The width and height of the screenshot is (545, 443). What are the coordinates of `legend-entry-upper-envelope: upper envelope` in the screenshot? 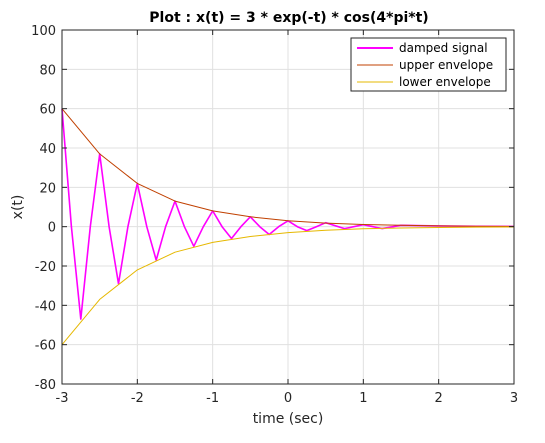 It's located at (446, 65).